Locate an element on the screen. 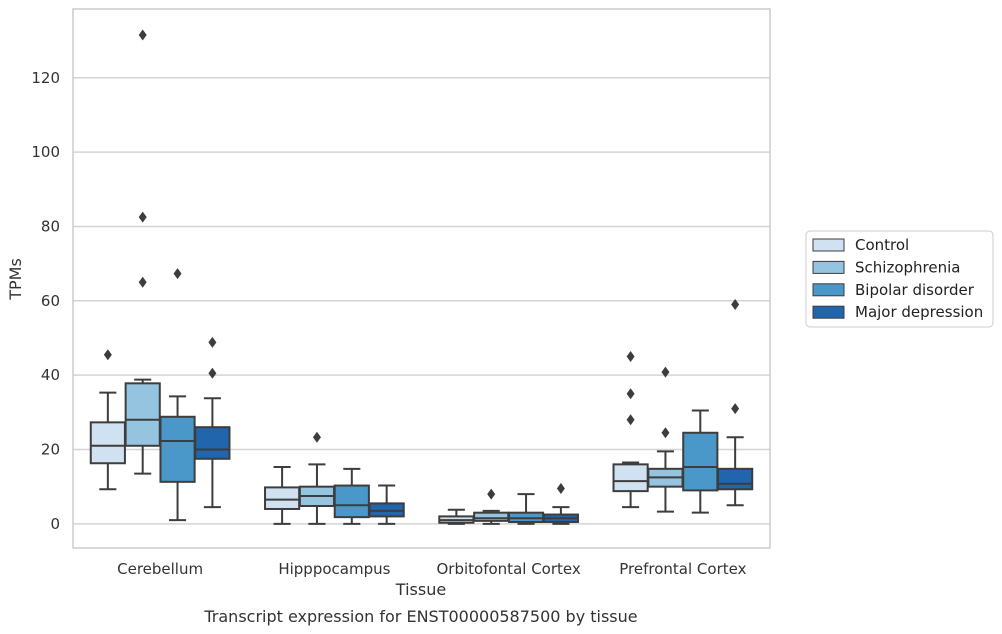 The image size is (1002, 634). legend-label: Major depression is located at coordinates (919, 312).